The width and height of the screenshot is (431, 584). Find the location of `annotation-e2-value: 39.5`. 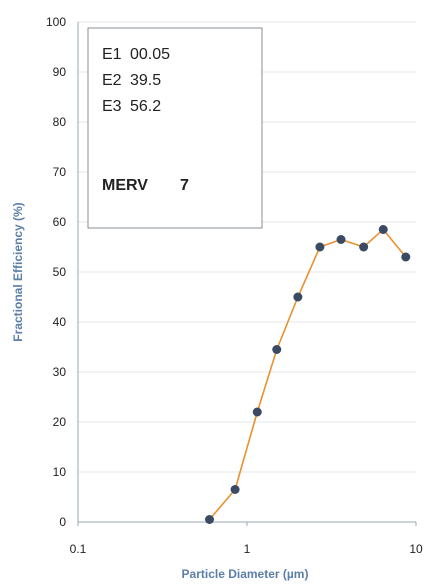

annotation-e2-value: 39.5 is located at coordinates (145, 80).